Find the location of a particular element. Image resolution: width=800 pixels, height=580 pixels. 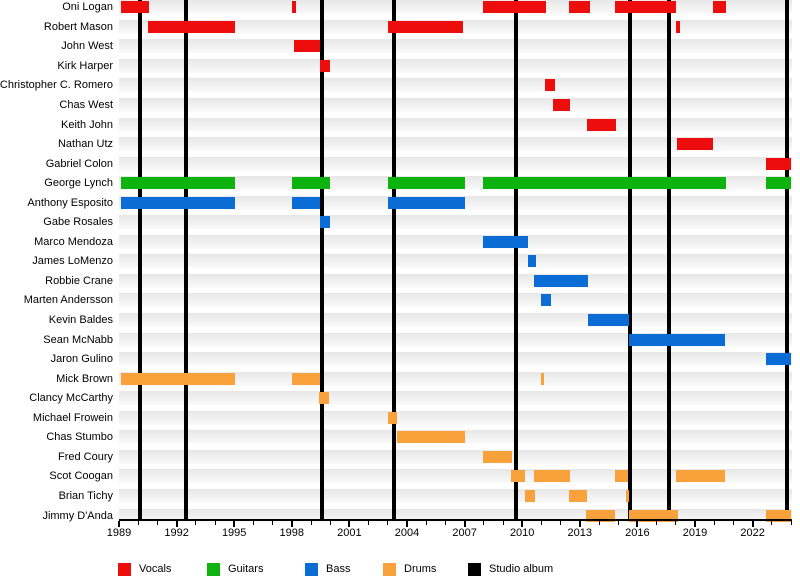

member-name: Scot Coogan is located at coordinates (81, 476).